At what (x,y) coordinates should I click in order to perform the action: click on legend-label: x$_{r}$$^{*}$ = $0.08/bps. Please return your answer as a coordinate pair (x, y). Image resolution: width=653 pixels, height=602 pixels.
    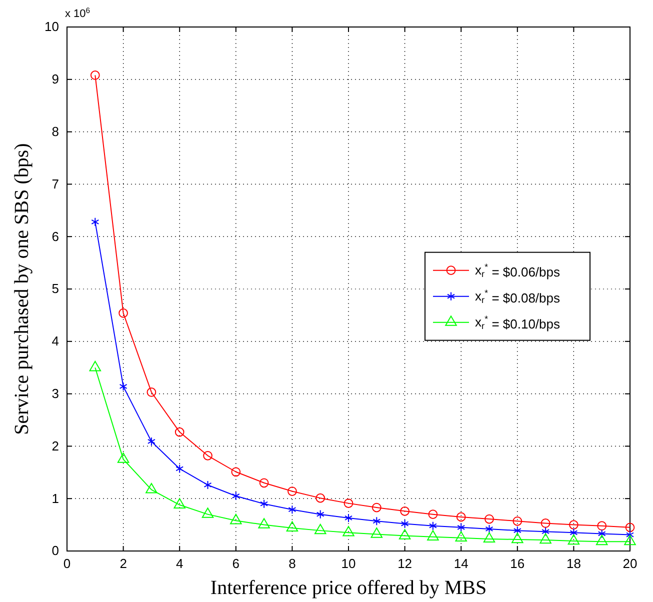
    Looking at the image, I should click on (517, 297).